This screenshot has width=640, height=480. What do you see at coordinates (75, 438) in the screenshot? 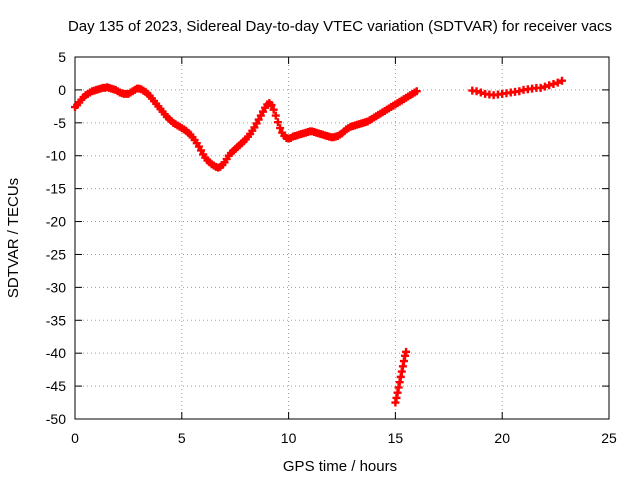
I see `x-tick-label: 0` at bounding box center [75, 438].